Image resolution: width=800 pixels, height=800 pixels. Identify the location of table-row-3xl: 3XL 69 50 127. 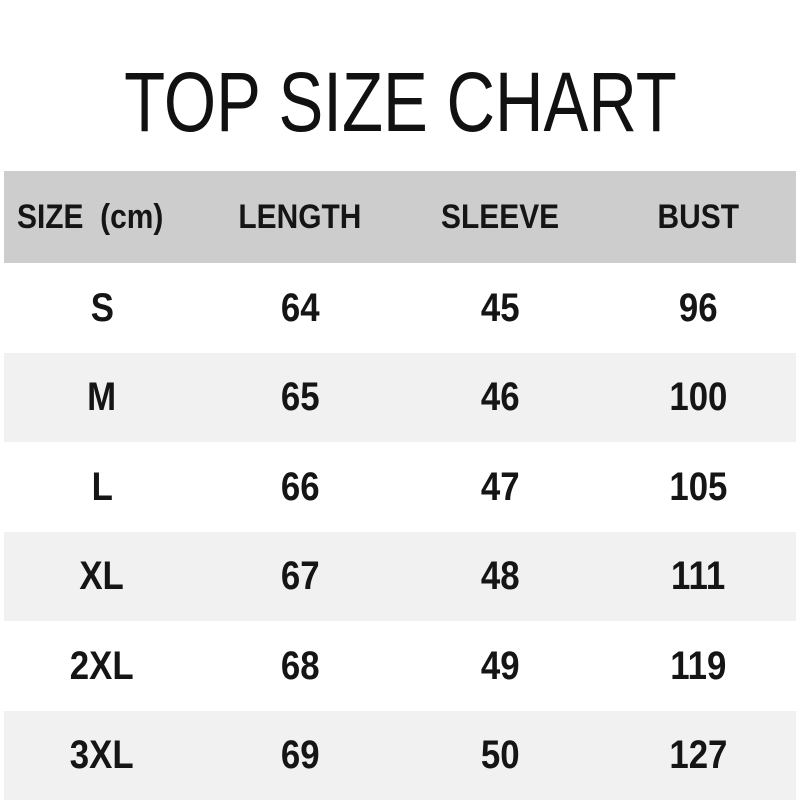
(400, 755).